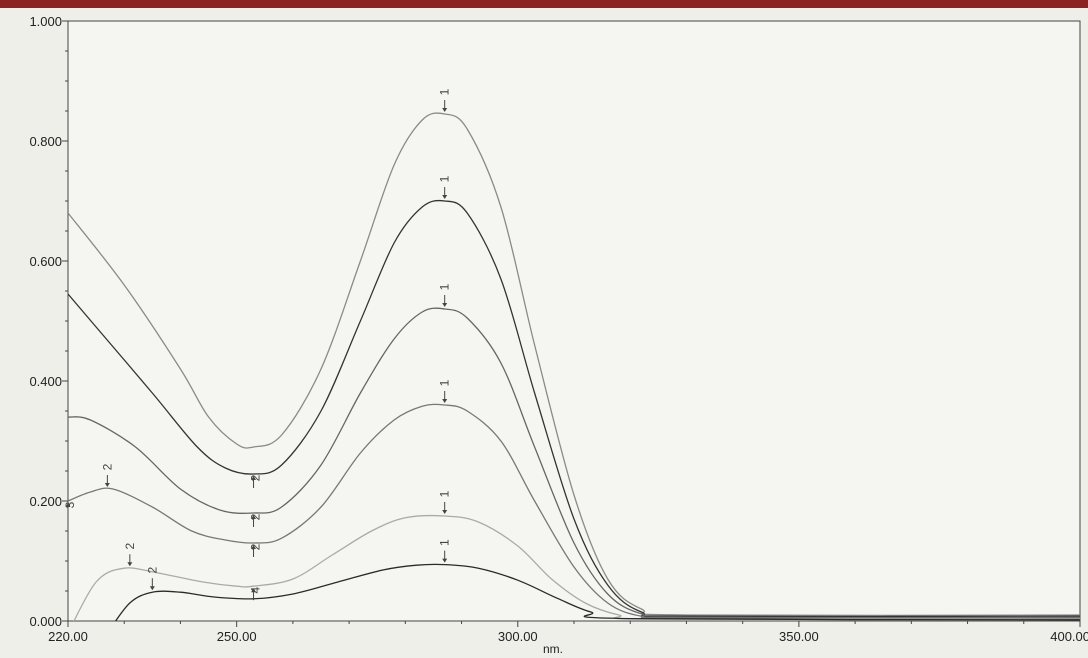  I want to click on y-tick-label: 0.600, so click(45, 261).